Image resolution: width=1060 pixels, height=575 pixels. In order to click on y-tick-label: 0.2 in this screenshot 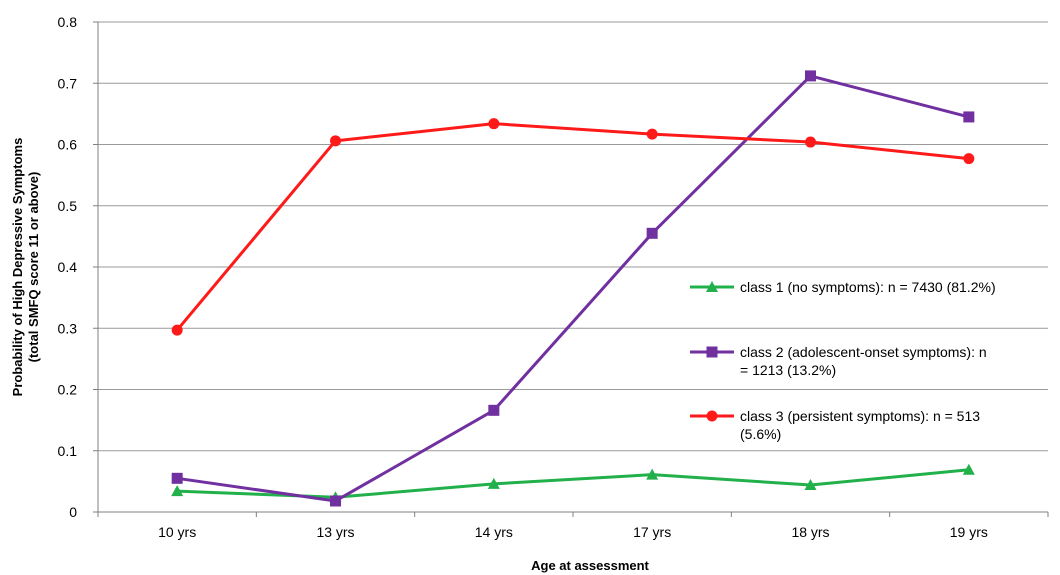, I will do `click(68, 390)`.